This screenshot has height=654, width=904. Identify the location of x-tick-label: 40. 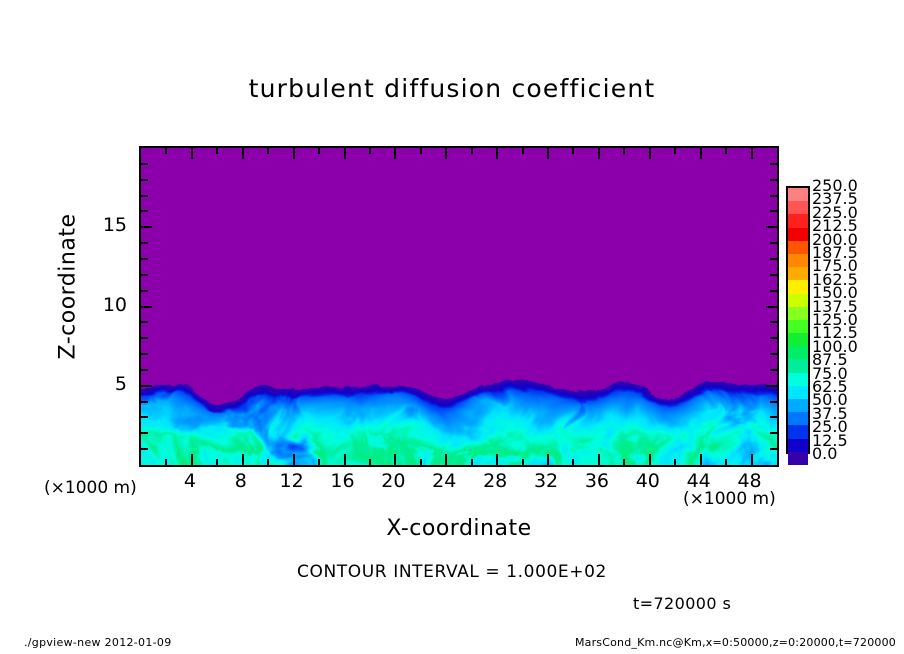
(647, 481).